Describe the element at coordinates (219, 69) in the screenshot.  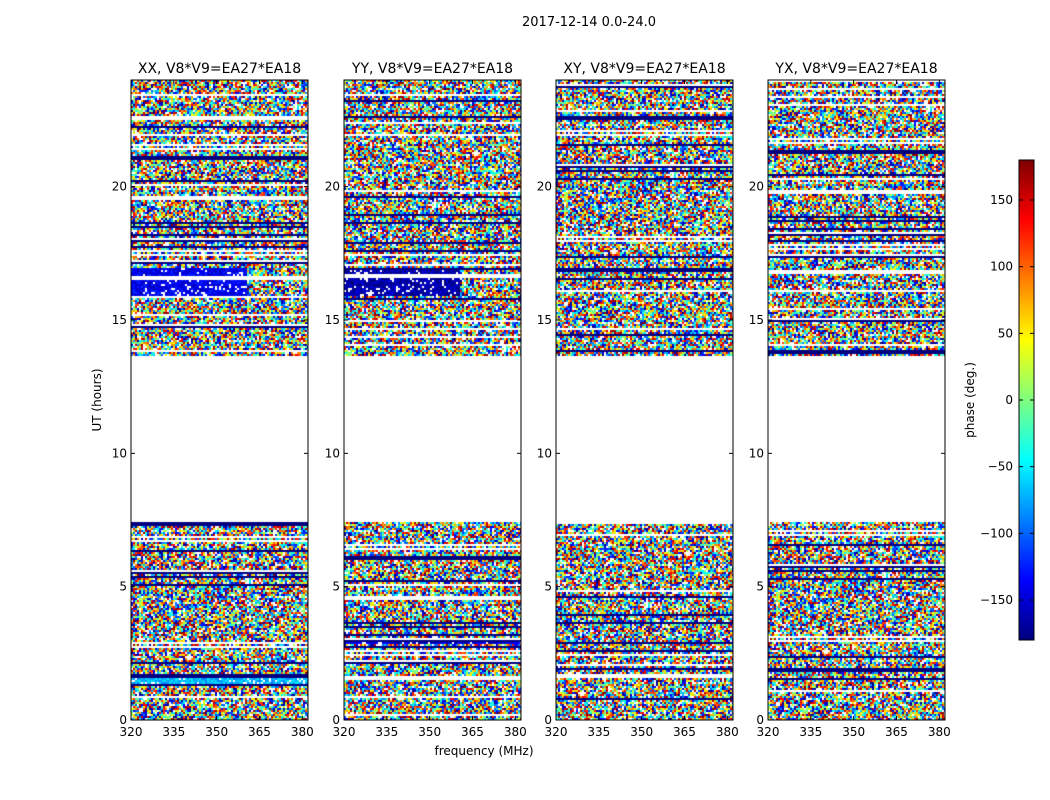
I see `panel-title: XX, V8*V9=EA27*EA18` at that location.